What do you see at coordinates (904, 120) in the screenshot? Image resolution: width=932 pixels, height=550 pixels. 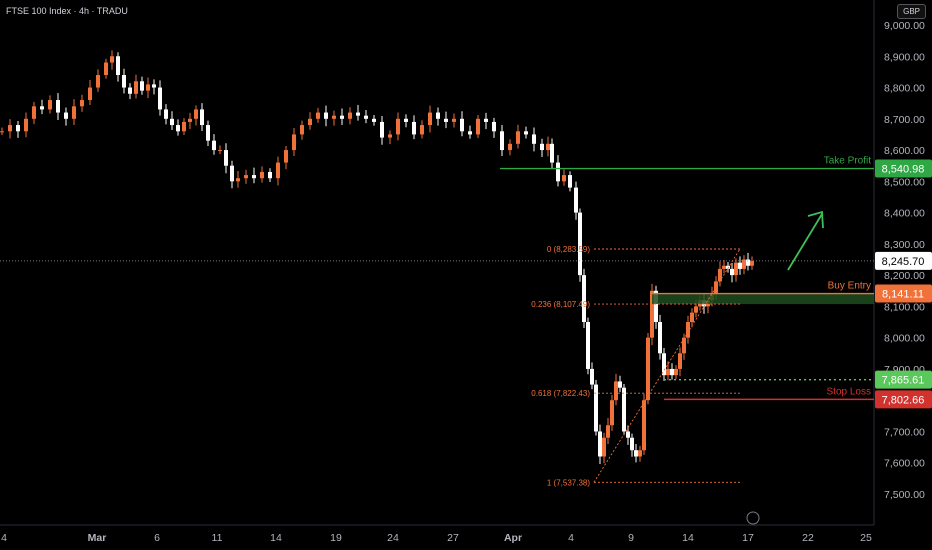 I see `y-tick-label: 8,700.00` at bounding box center [904, 120].